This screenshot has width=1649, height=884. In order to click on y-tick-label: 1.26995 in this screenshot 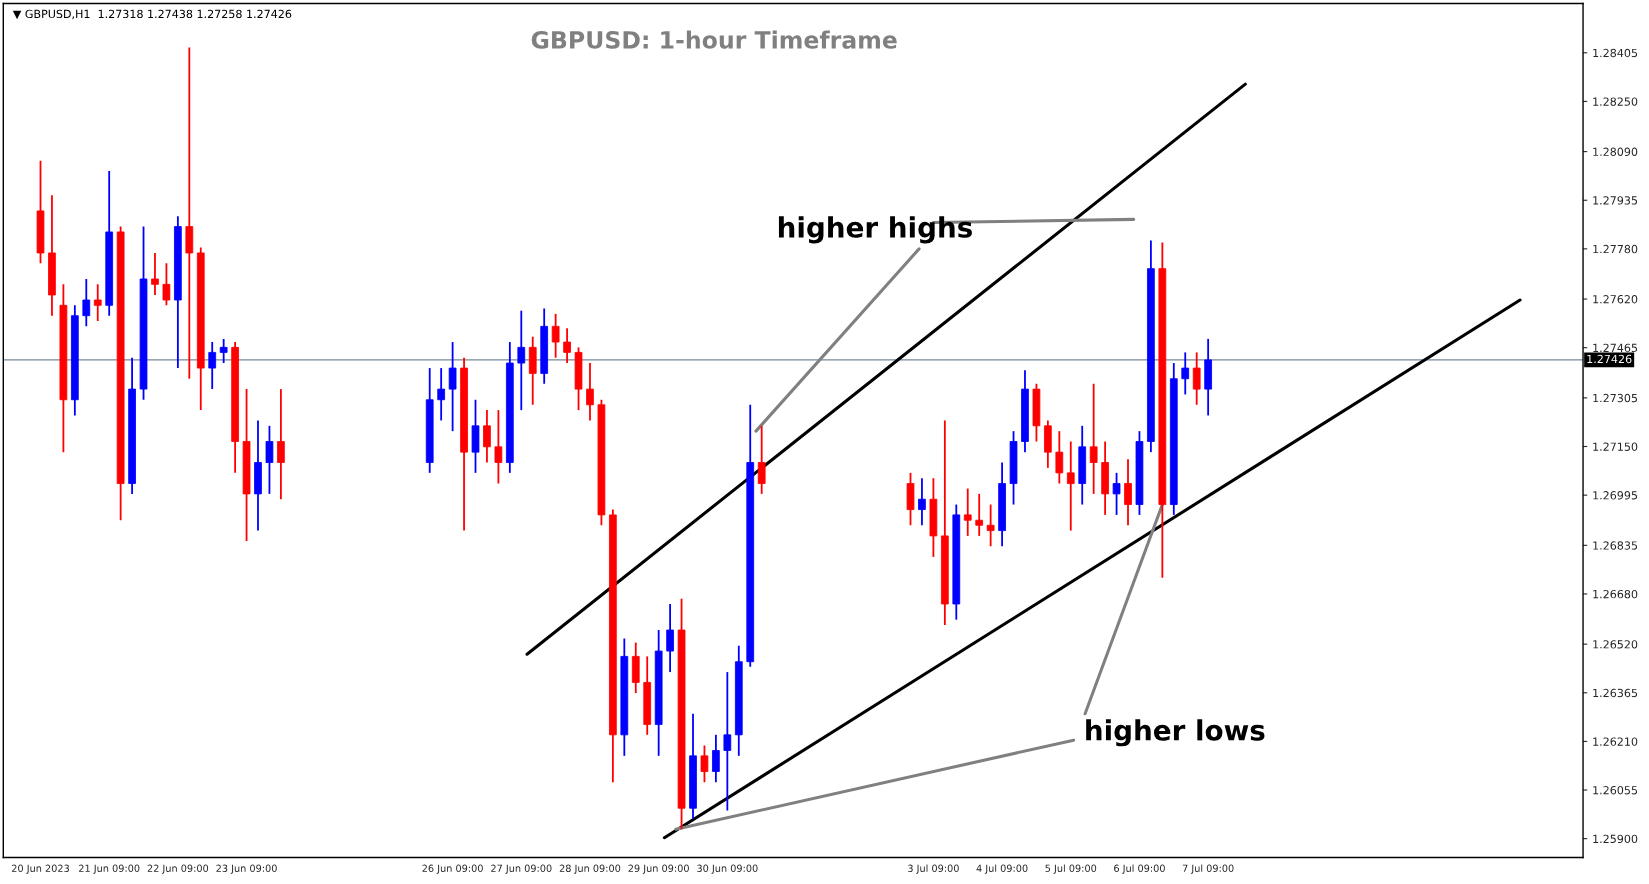, I will do `click(1615, 495)`.